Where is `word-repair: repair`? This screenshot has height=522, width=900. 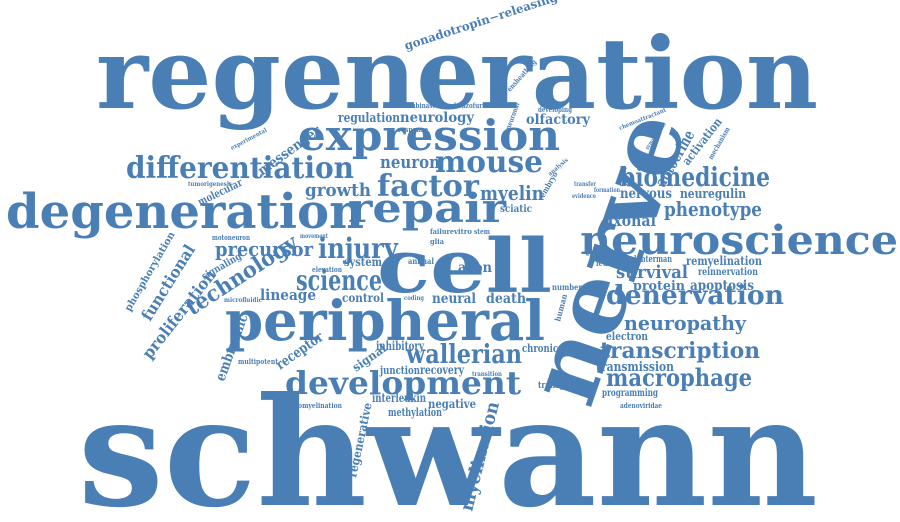
word-repair: repair is located at coordinates (427, 208).